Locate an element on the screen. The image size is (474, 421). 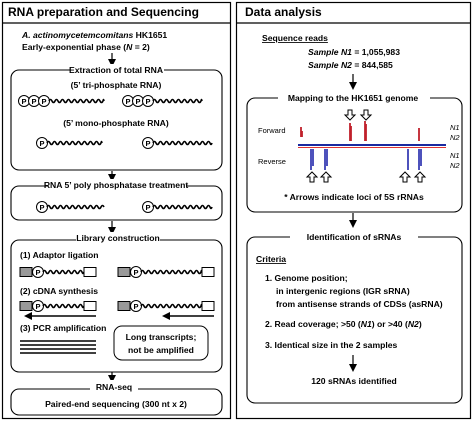
forward-n1-label: N1 is located at coordinates (455, 127).